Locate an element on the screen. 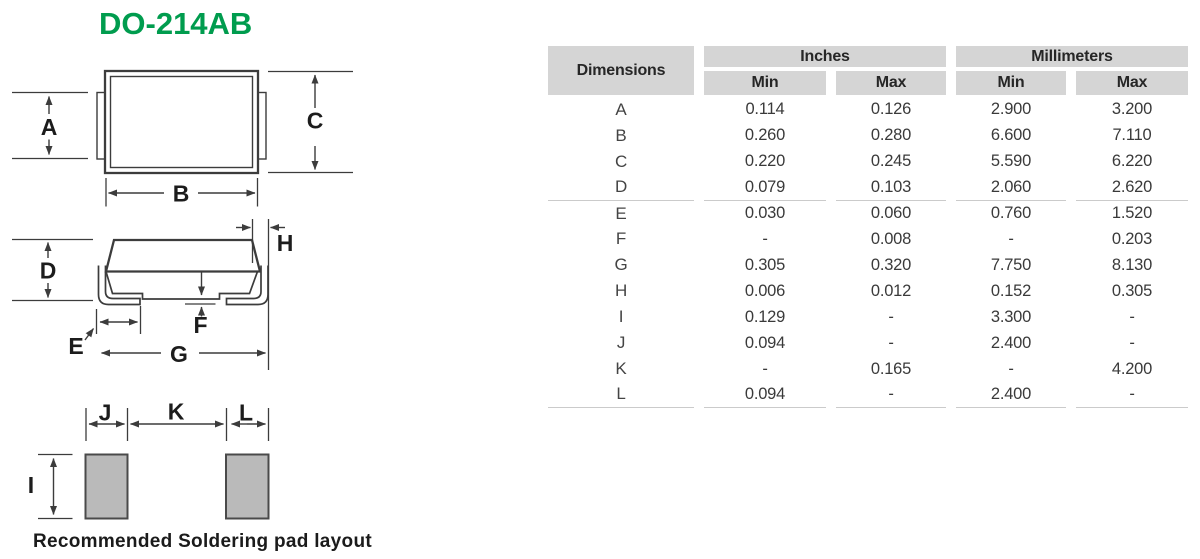 The width and height of the screenshot is (1200, 559). table-cell-j-mm_min: 2.400 is located at coordinates (1011, 343).